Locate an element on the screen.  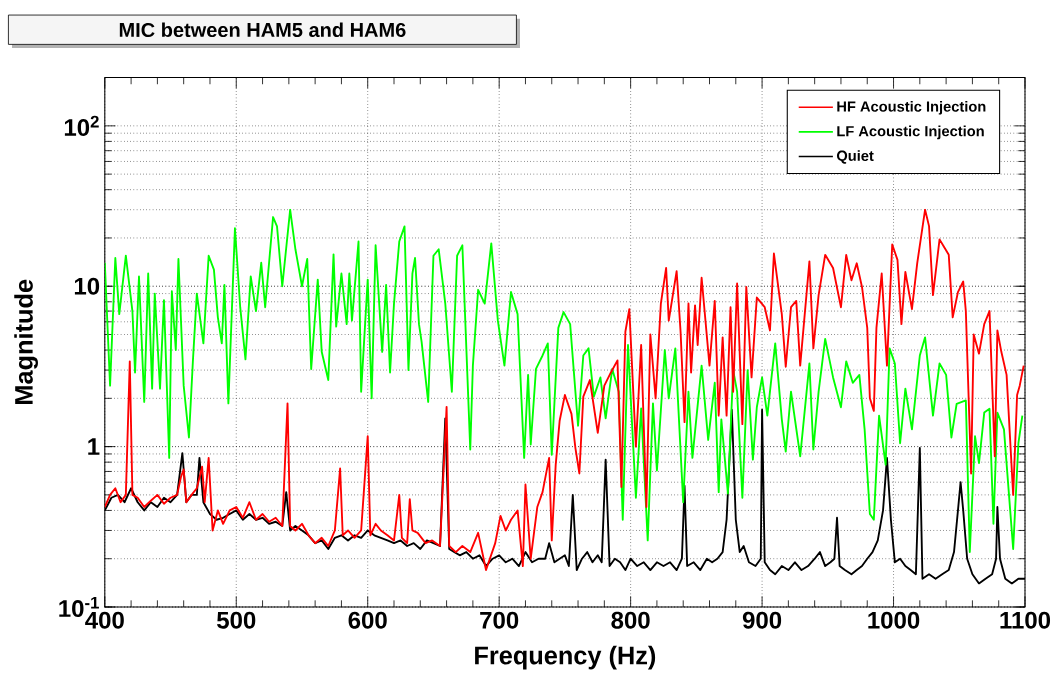
x-tick-label: 900 is located at coordinates (762, 620).